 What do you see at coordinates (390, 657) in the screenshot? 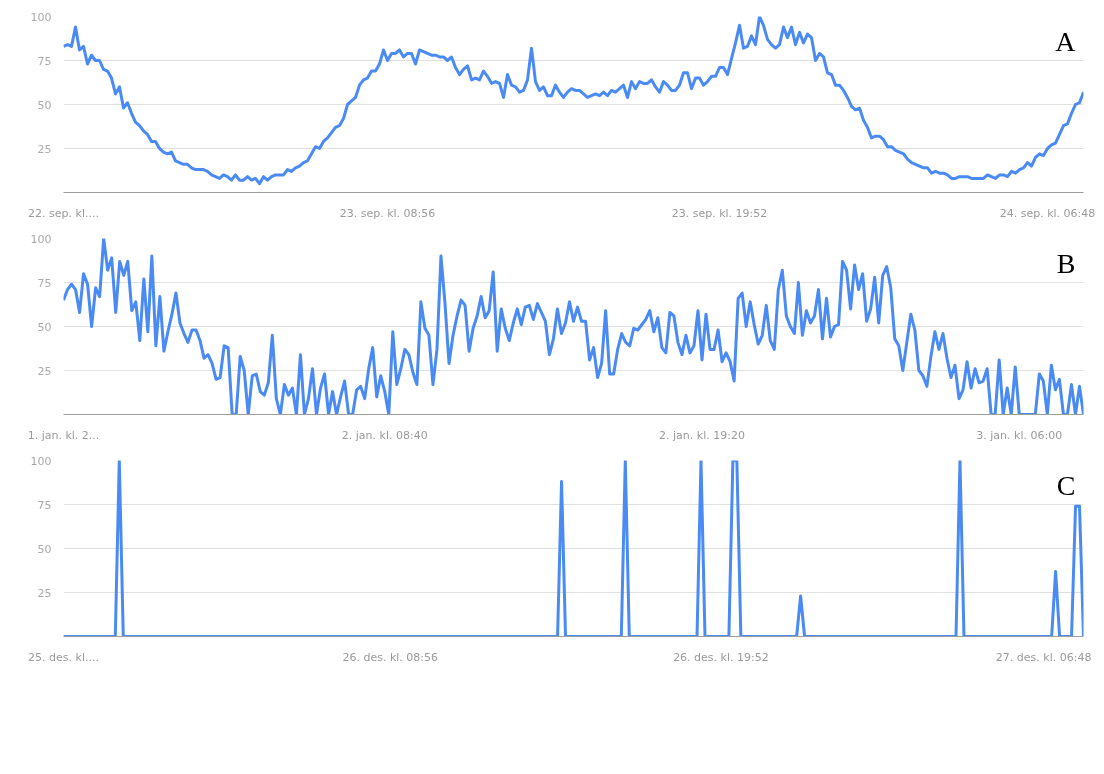
I see `x-tick-label: 26. des. kl. 08:56` at bounding box center [390, 657].